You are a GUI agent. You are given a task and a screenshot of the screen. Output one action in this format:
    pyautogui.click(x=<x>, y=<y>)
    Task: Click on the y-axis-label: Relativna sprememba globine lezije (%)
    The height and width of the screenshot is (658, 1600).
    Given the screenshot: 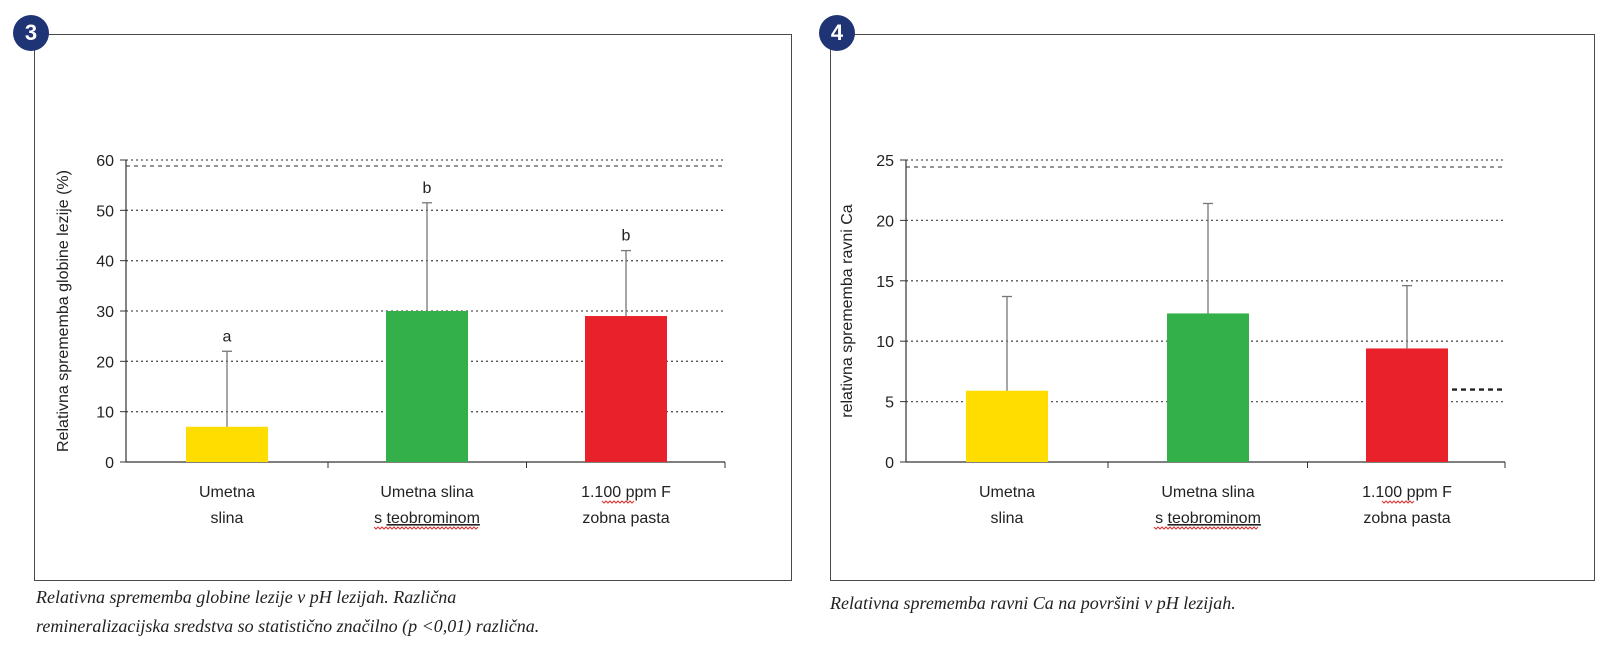 What is the action you would take?
    pyautogui.click(x=63, y=311)
    